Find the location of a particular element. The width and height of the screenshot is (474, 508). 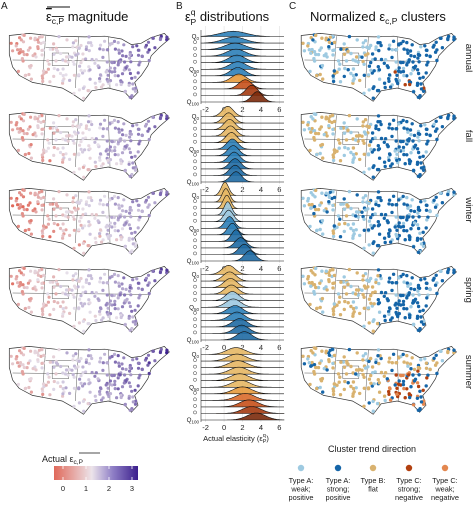

panel-a-legend-title: Actual εc,P is located at coordinates (62, 460).